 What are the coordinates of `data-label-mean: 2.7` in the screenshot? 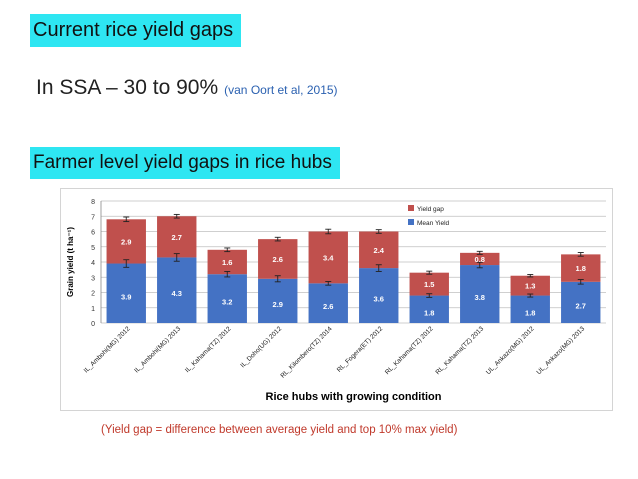 It's located at (581, 305).